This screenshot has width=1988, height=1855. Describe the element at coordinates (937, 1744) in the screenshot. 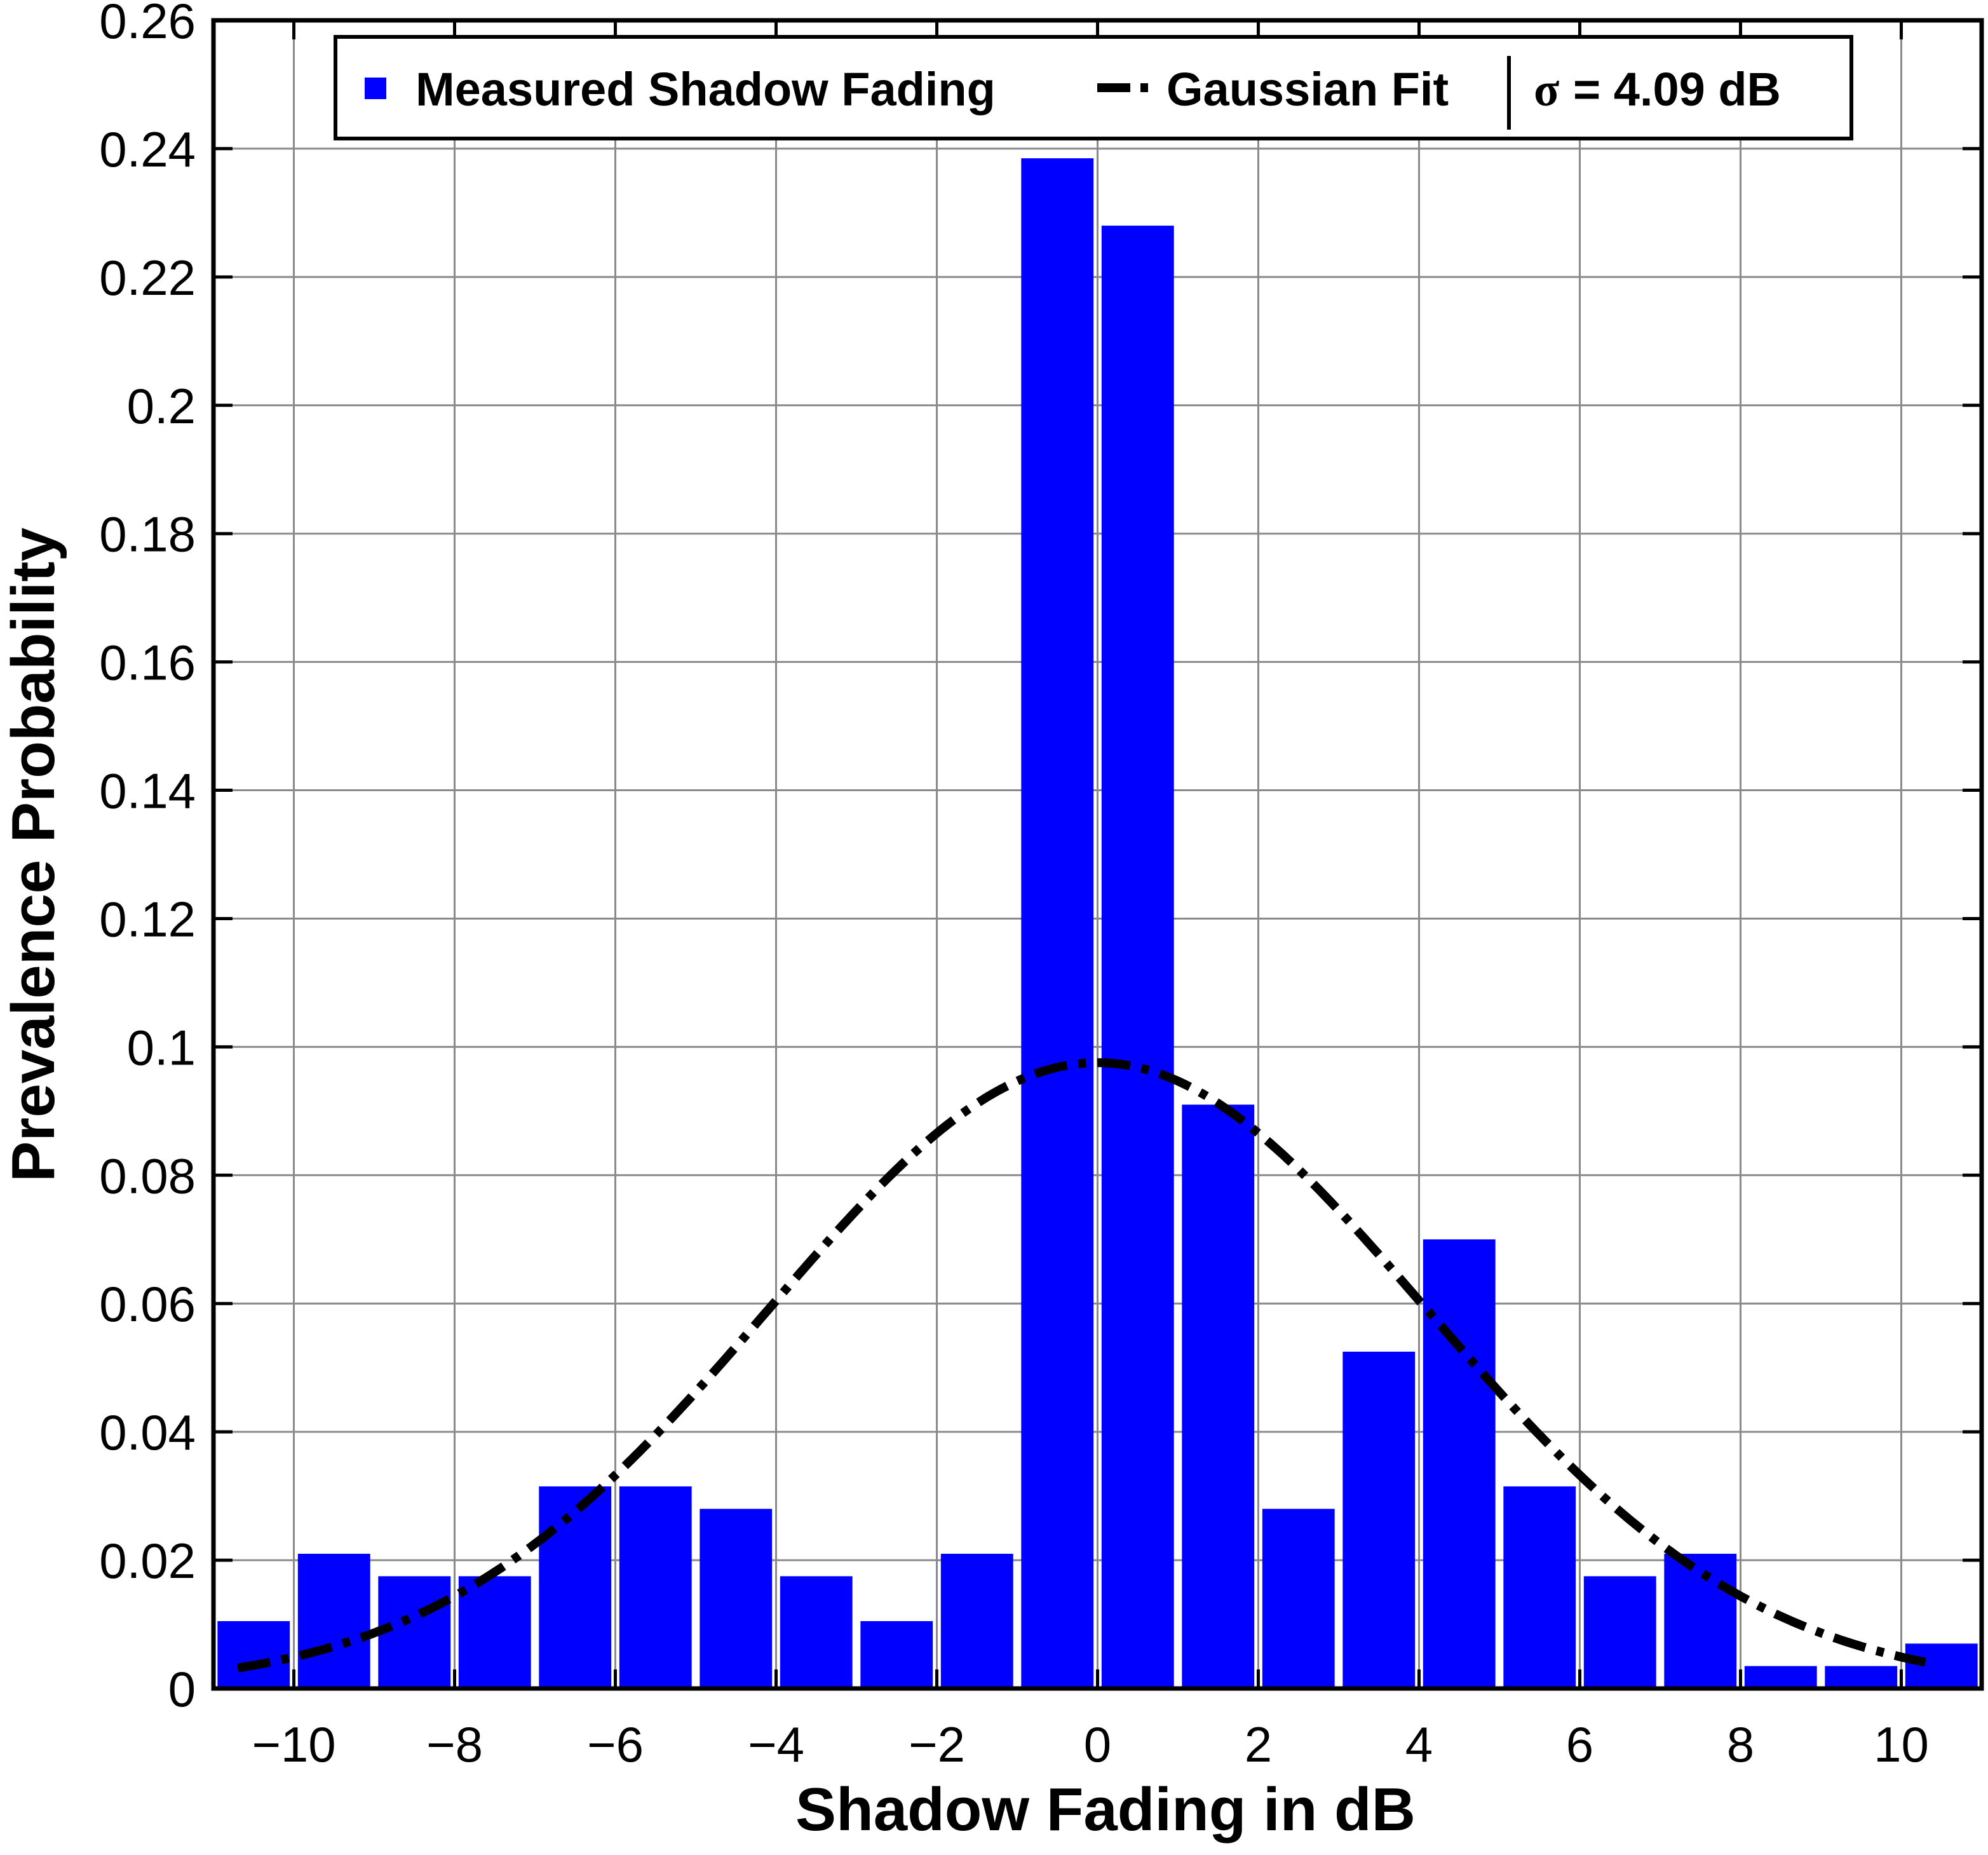

I see `x-tick-label: −2` at that location.